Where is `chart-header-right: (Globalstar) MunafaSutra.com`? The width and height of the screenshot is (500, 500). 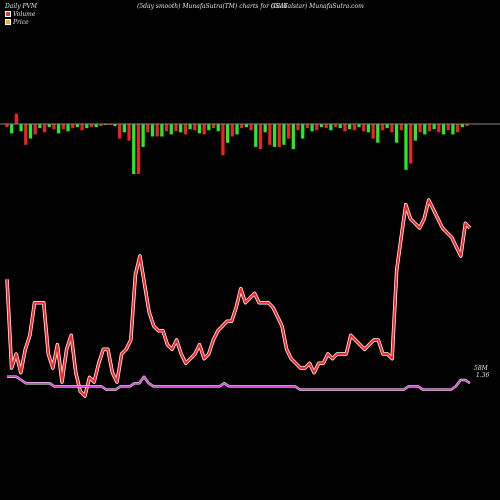 chart-header-right: (Globalstar) MunafaSutra.com is located at coordinates (317, 6).